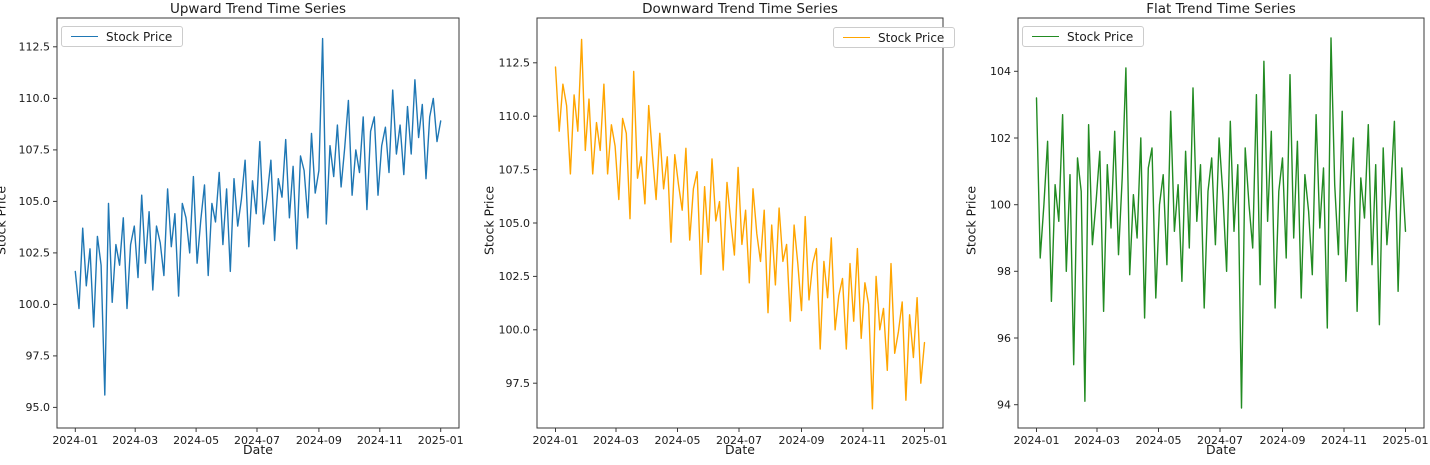 This screenshot has height=465, width=1430. What do you see at coordinates (4, 220) in the screenshot?
I see `y-axis-label-upward: Stock Price` at bounding box center [4, 220].